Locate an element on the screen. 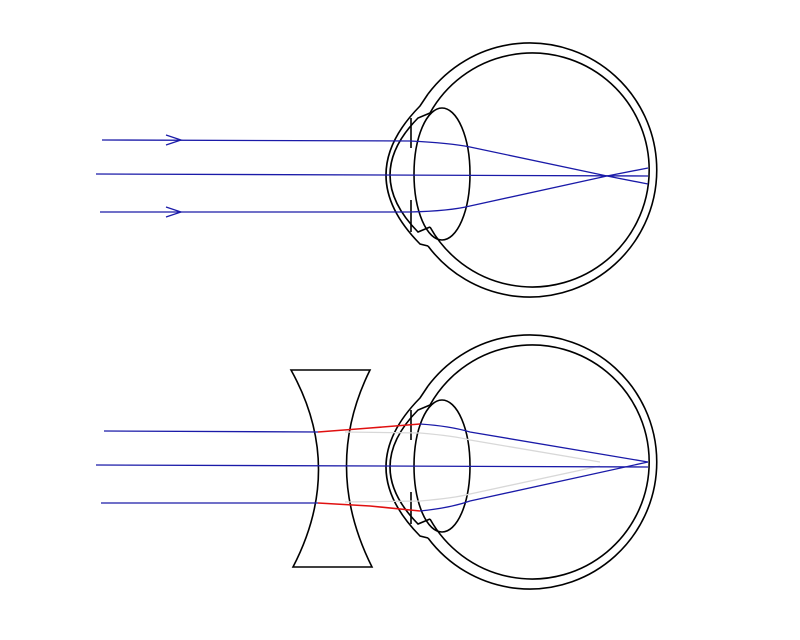 Image resolution: width=800 pixels, height=640 pixels. lens is located at coordinates (442, 174).